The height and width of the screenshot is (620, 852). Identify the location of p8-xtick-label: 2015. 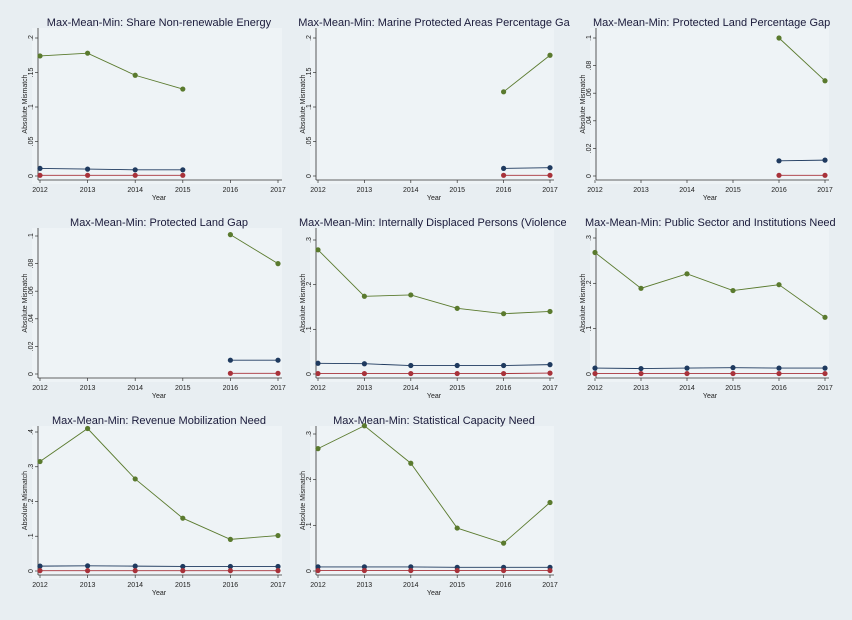
(457, 585).